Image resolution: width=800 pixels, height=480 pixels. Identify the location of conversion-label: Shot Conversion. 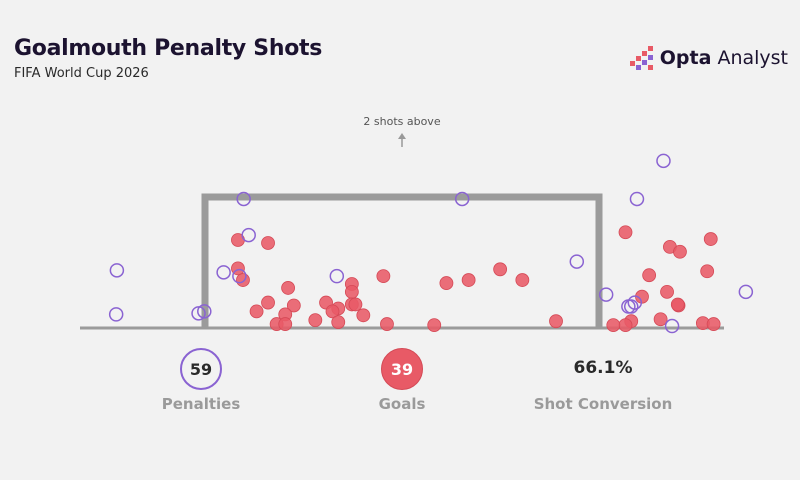
(603, 404).